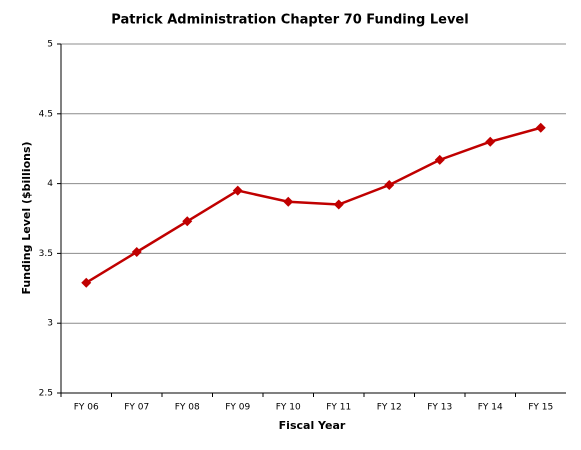 This screenshot has height=450, width=581. I want to click on y-tick-label: 5, so click(50, 45).